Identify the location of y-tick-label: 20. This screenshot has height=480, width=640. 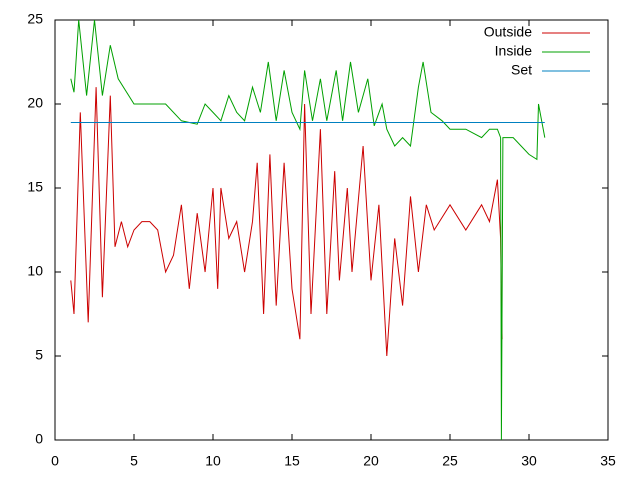
(35, 103).